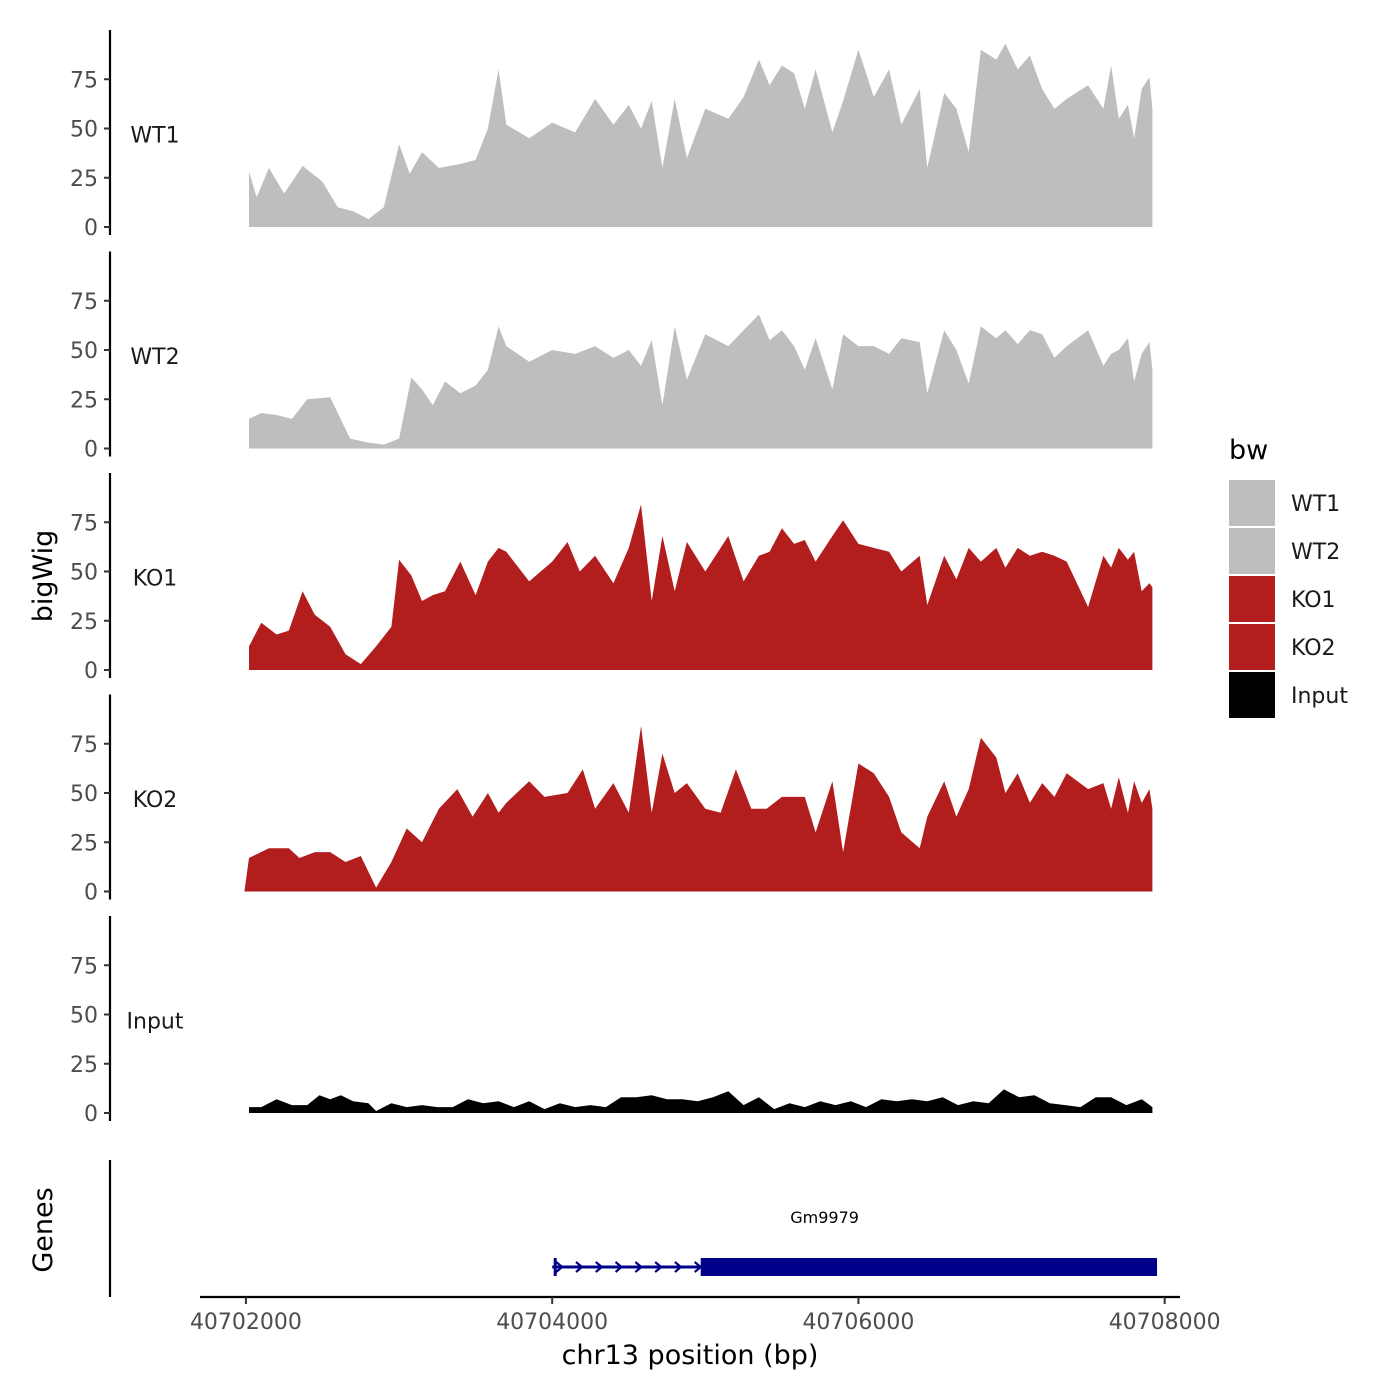 The height and width of the screenshot is (1400, 1400). Describe the element at coordinates (1248, 450) in the screenshot. I see `legend-title: bw` at that location.